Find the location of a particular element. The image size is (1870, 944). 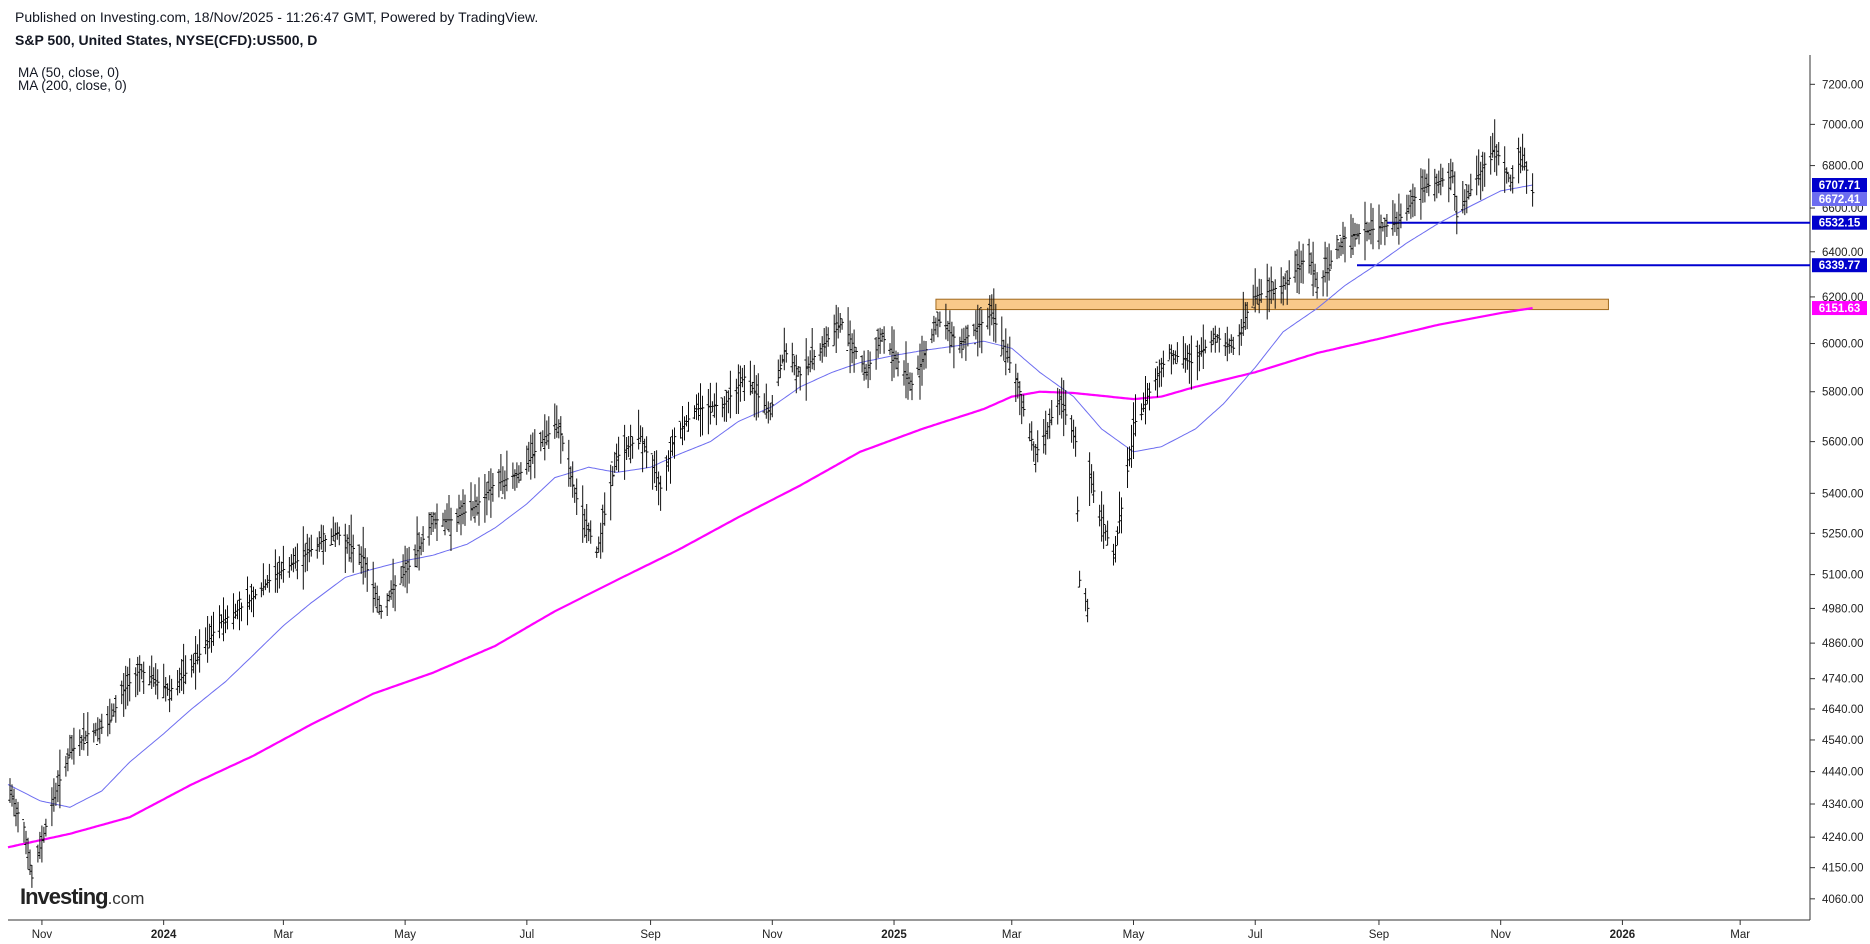

y-tick-label: 4340.00 is located at coordinates (1843, 805).